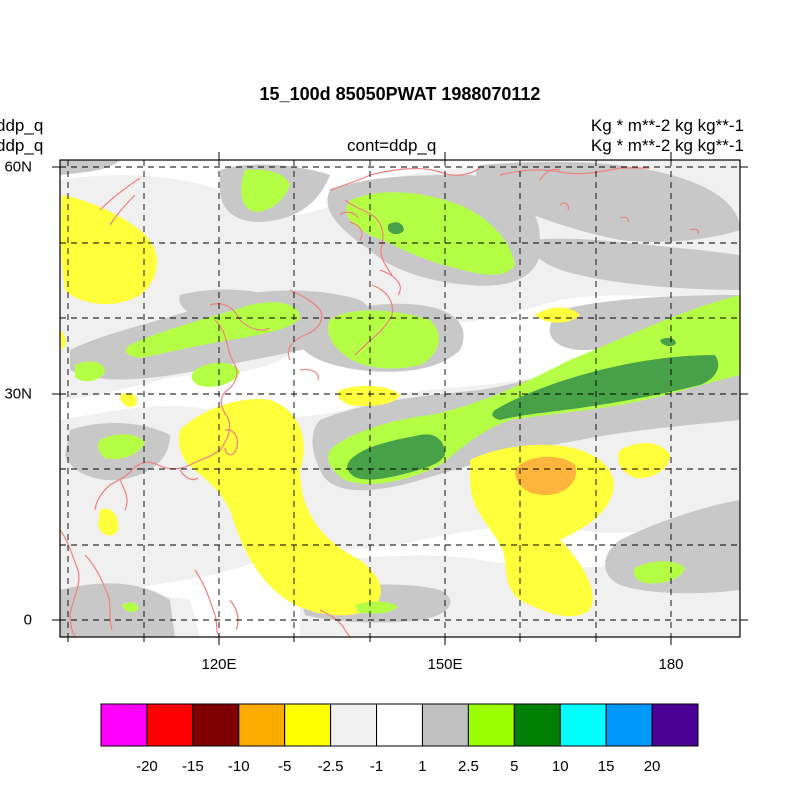 The height and width of the screenshot is (800, 800). I want to click on colorbar-label: 5, so click(514, 766).